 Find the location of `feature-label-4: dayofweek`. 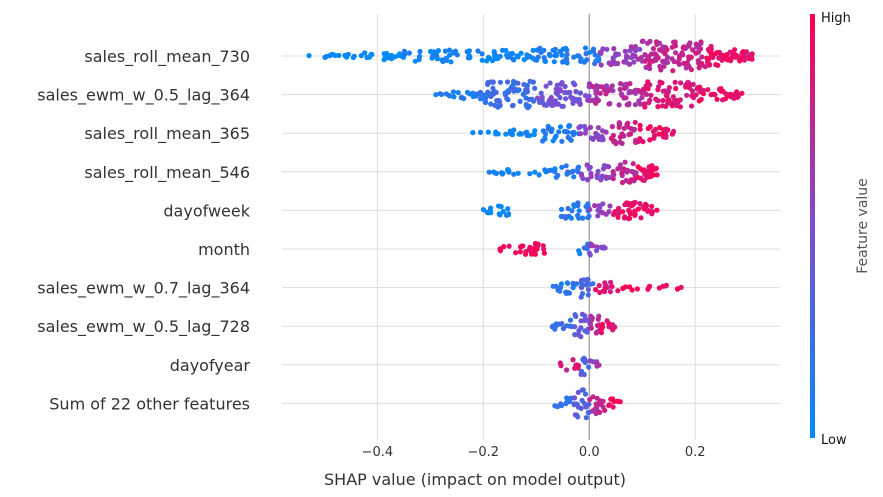

feature-label-4: dayofweek is located at coordinates (206, 210).